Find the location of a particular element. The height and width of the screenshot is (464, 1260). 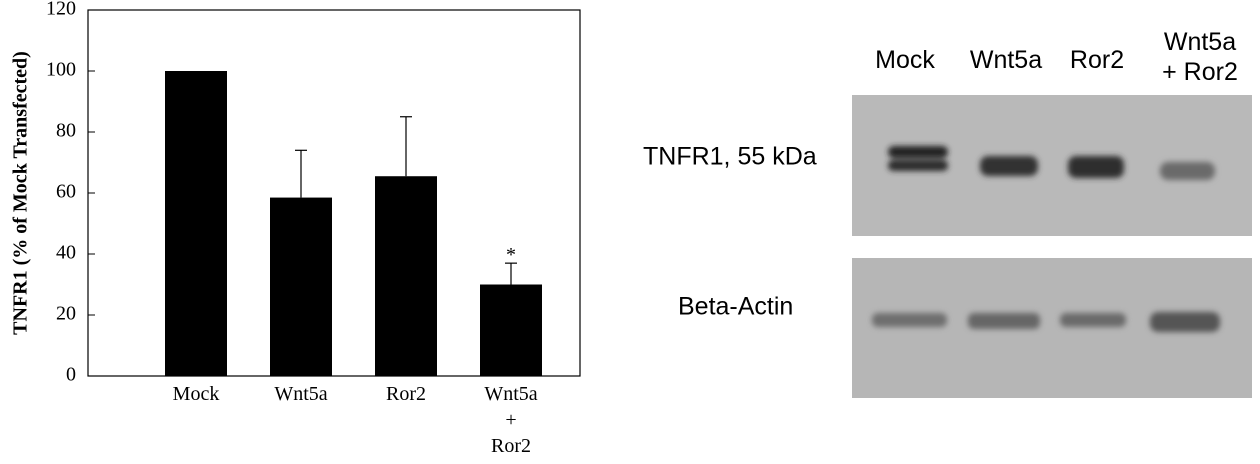

annotation: * is located at coordinates (511, 255).